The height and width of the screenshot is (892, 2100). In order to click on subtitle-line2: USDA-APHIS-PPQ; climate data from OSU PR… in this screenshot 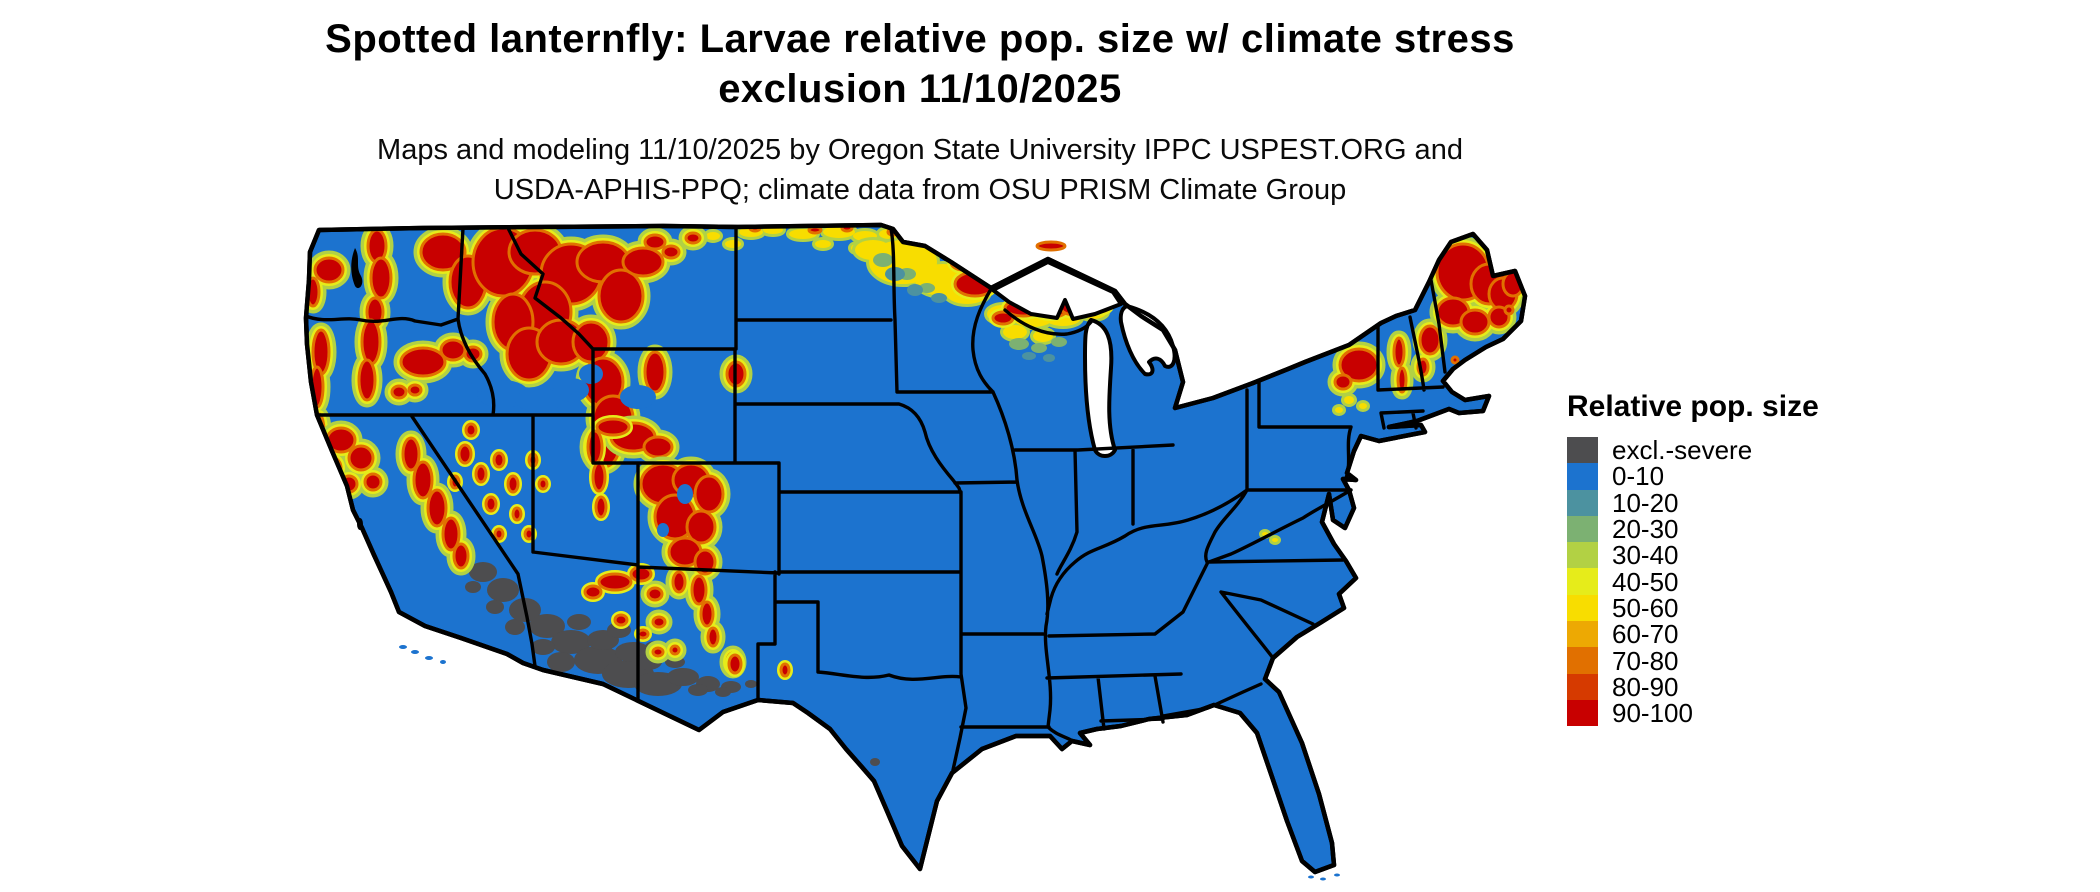, I will do `click(920, 190)`.